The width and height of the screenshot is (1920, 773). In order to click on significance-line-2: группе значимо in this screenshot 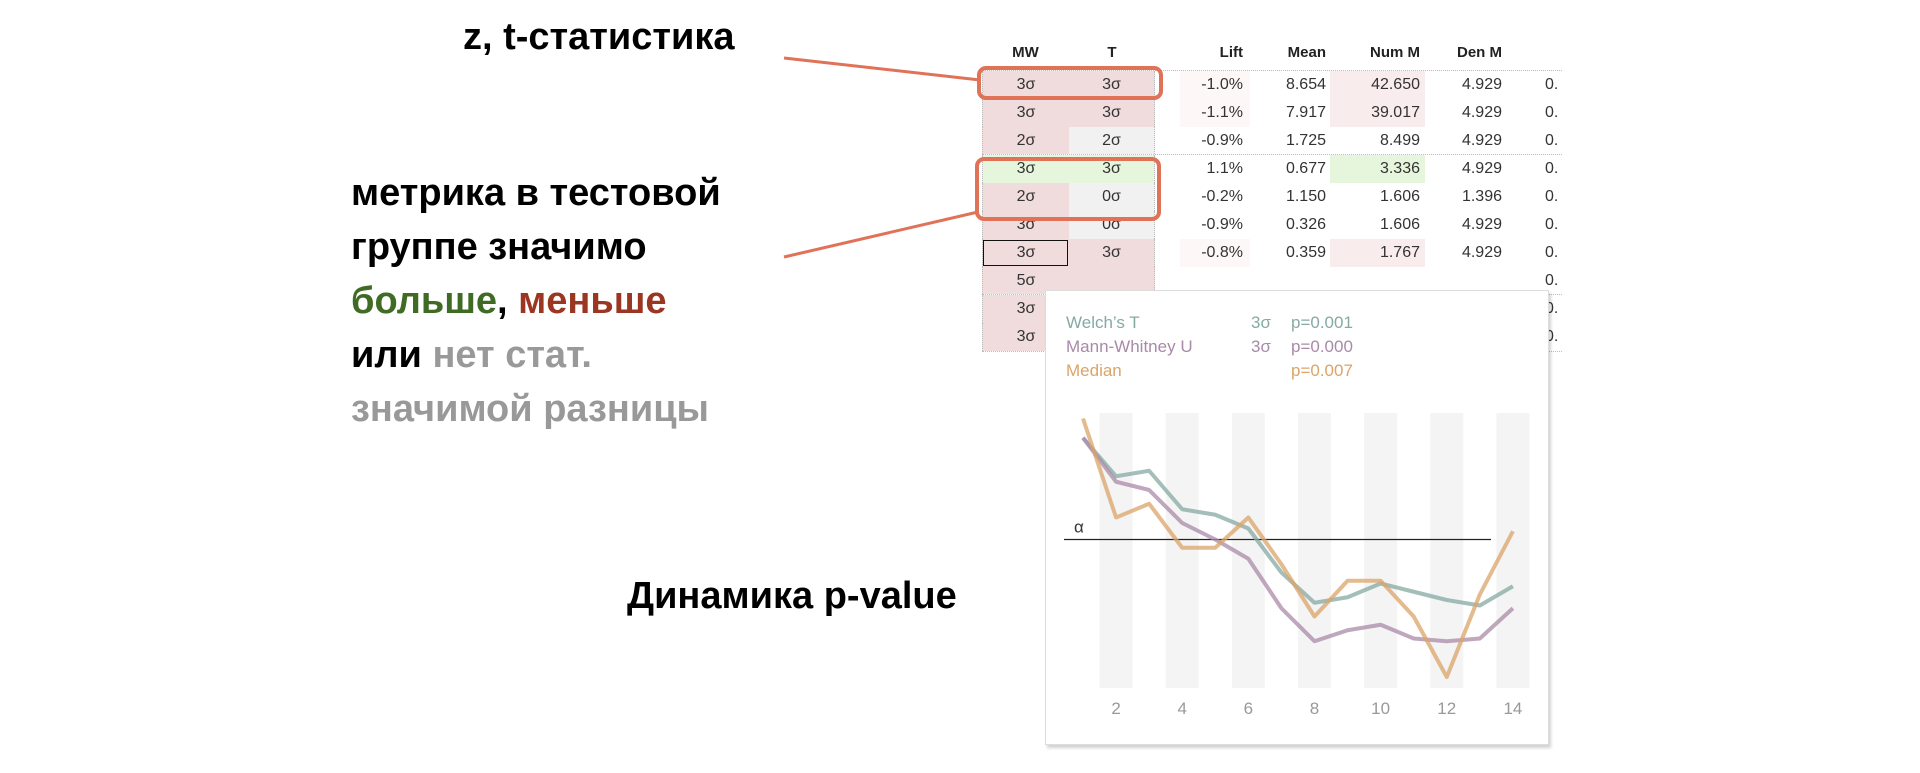, I will do `click(499, 247)`.